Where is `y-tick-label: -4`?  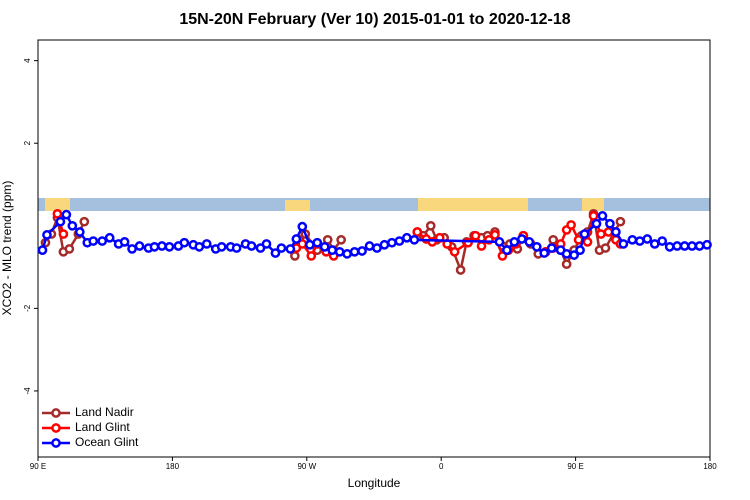 y-tick-label: -4 is located at coordinates (27, 391).